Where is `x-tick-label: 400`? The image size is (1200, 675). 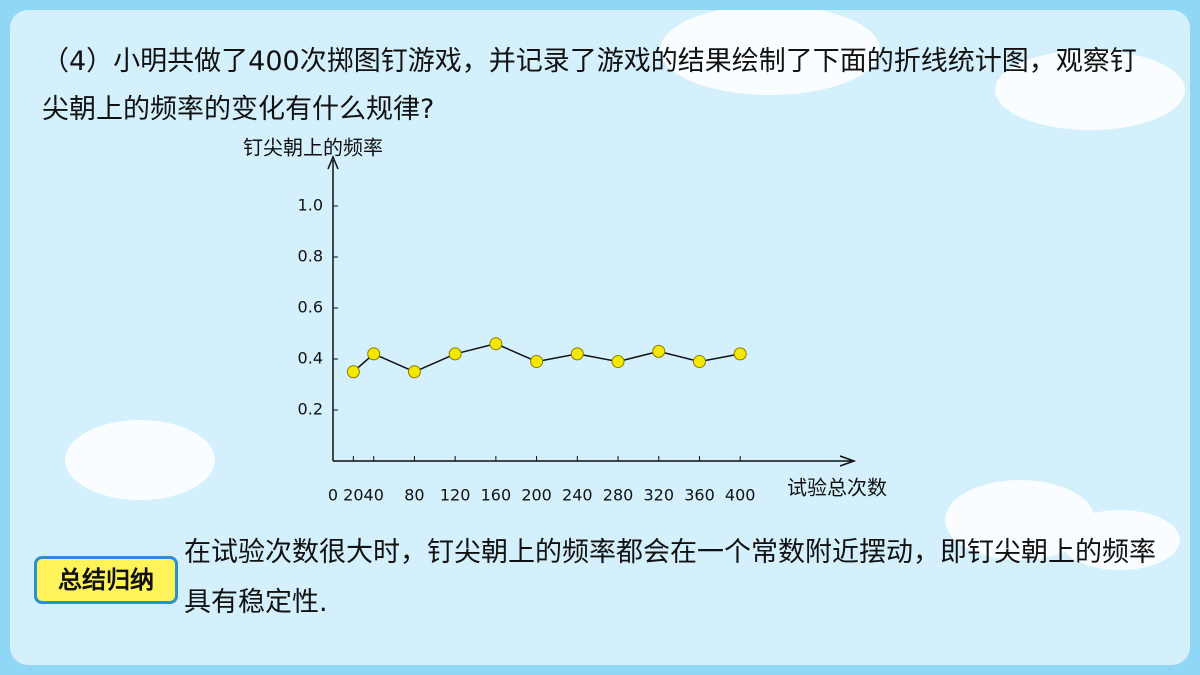 x-tick-label: 400 is located at coordinates (740, 495).